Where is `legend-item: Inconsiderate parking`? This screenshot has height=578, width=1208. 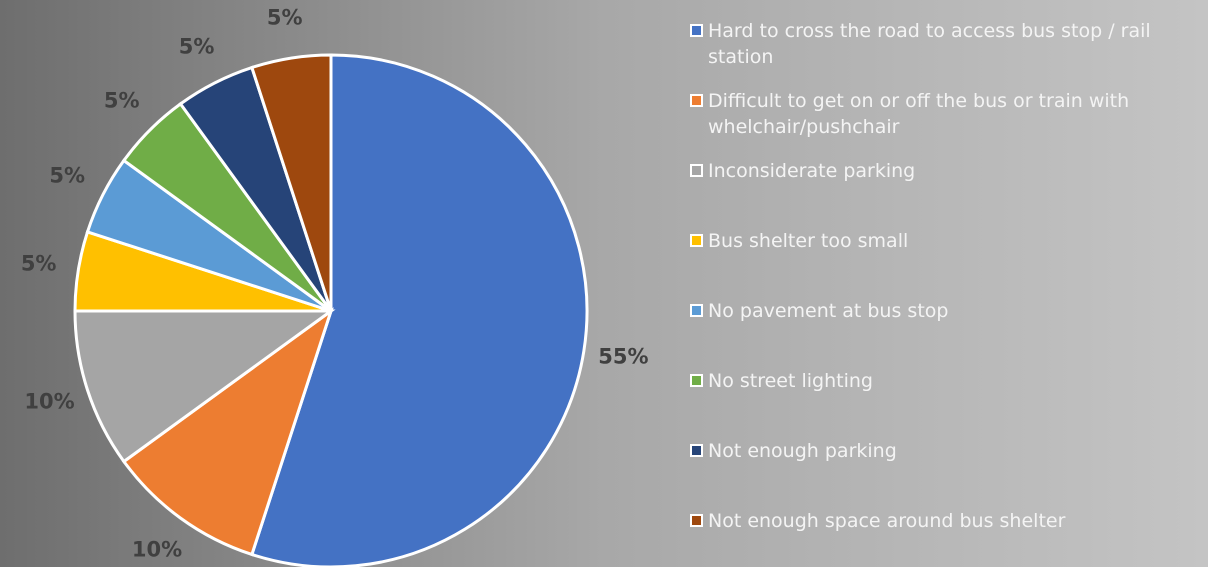 legend-item: Inconsiderate parking is located at coordinates (942, 193).